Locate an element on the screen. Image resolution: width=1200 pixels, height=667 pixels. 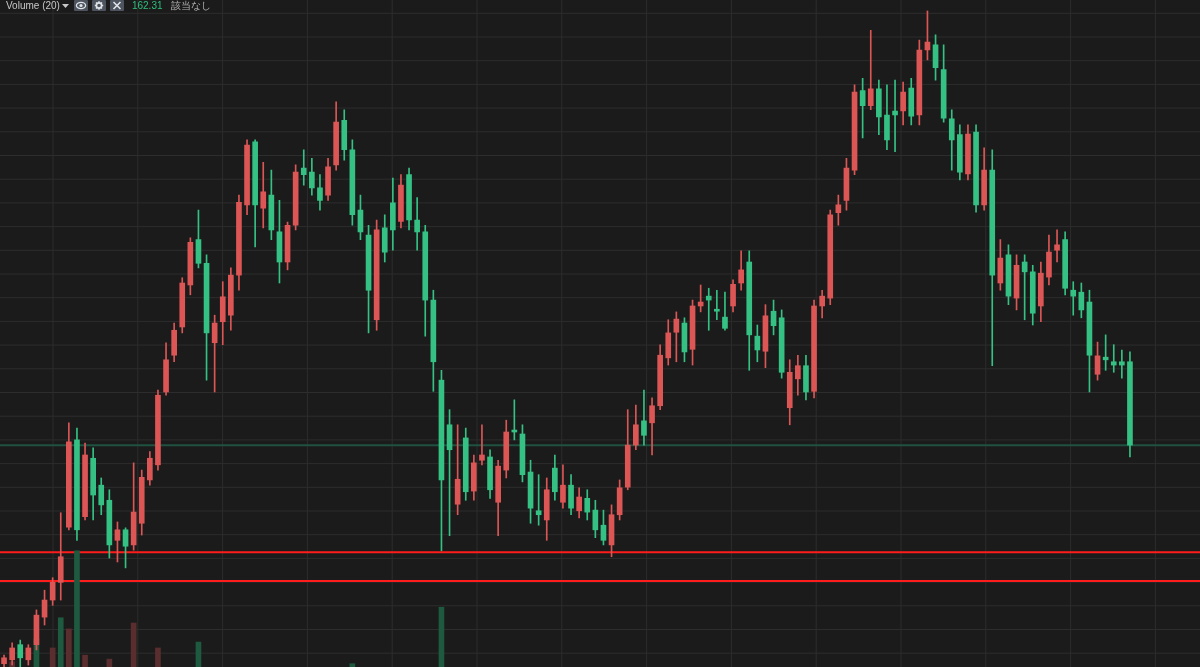
annotation: 162.31 is located at coordinates (147, 5).